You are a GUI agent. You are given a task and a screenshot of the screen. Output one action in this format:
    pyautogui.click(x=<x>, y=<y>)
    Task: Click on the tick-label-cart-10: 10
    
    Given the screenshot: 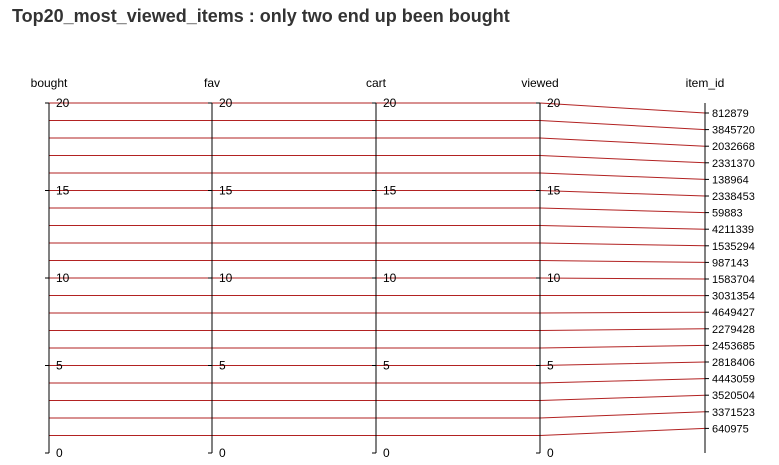 What is the action you would take?
    pyautogui.click(x=390, y=278)
    